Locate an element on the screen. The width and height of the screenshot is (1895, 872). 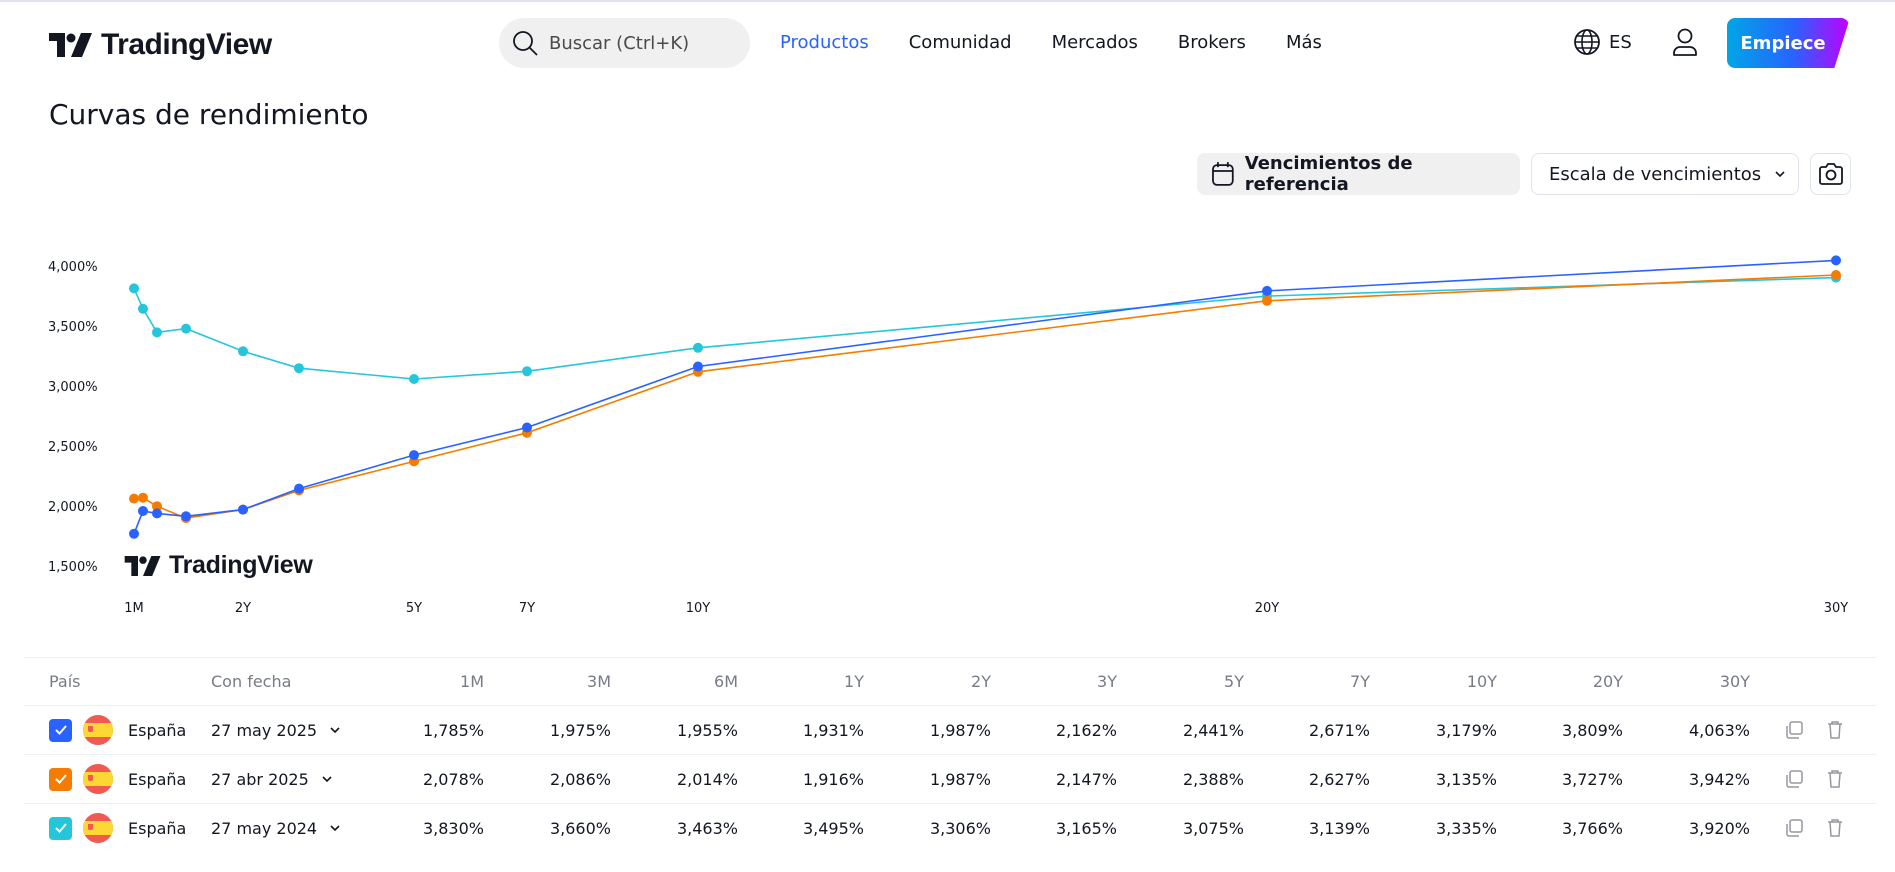
main-nav: Productos Comunidad Mercados Brokers Más is located at coordinates (1071, 42).